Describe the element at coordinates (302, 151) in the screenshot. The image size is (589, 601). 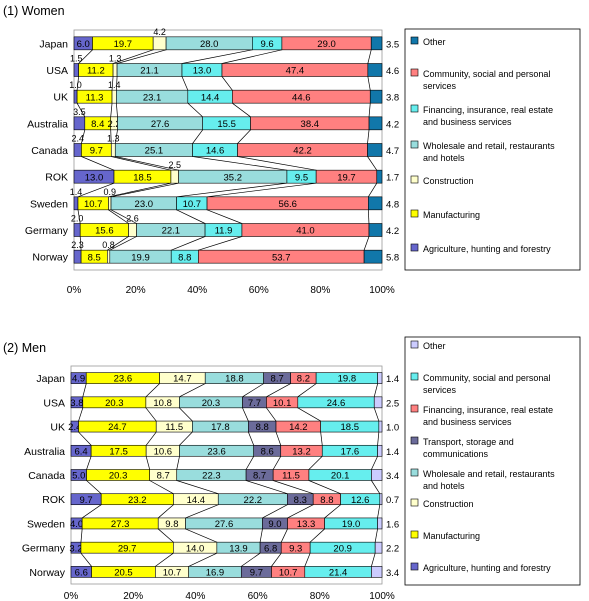
I see `women-data-label: 42.2` at that location.